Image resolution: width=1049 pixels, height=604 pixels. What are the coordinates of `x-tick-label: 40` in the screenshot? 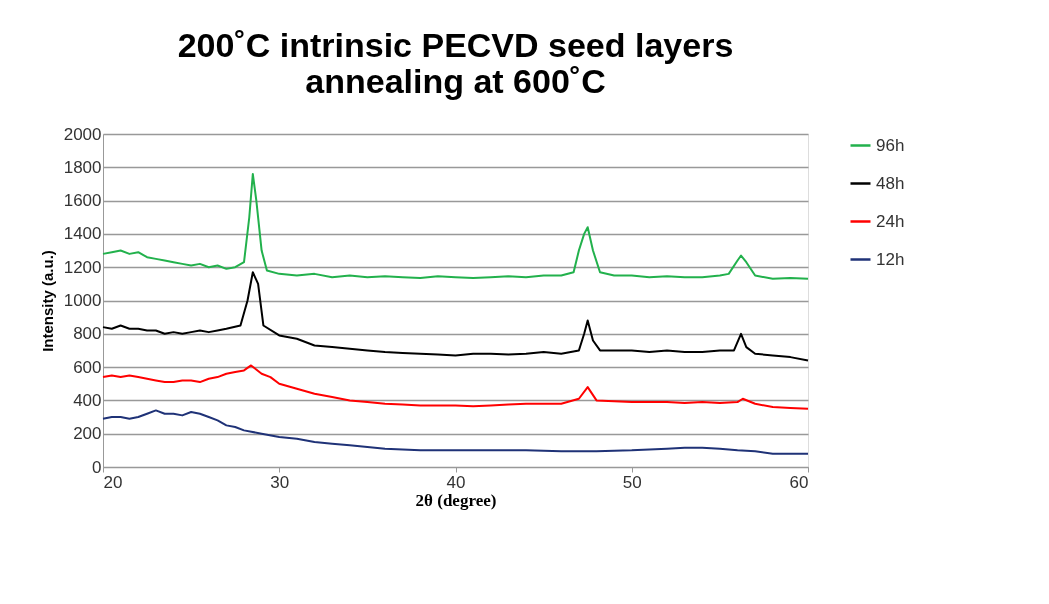 It's located at (456, 482).